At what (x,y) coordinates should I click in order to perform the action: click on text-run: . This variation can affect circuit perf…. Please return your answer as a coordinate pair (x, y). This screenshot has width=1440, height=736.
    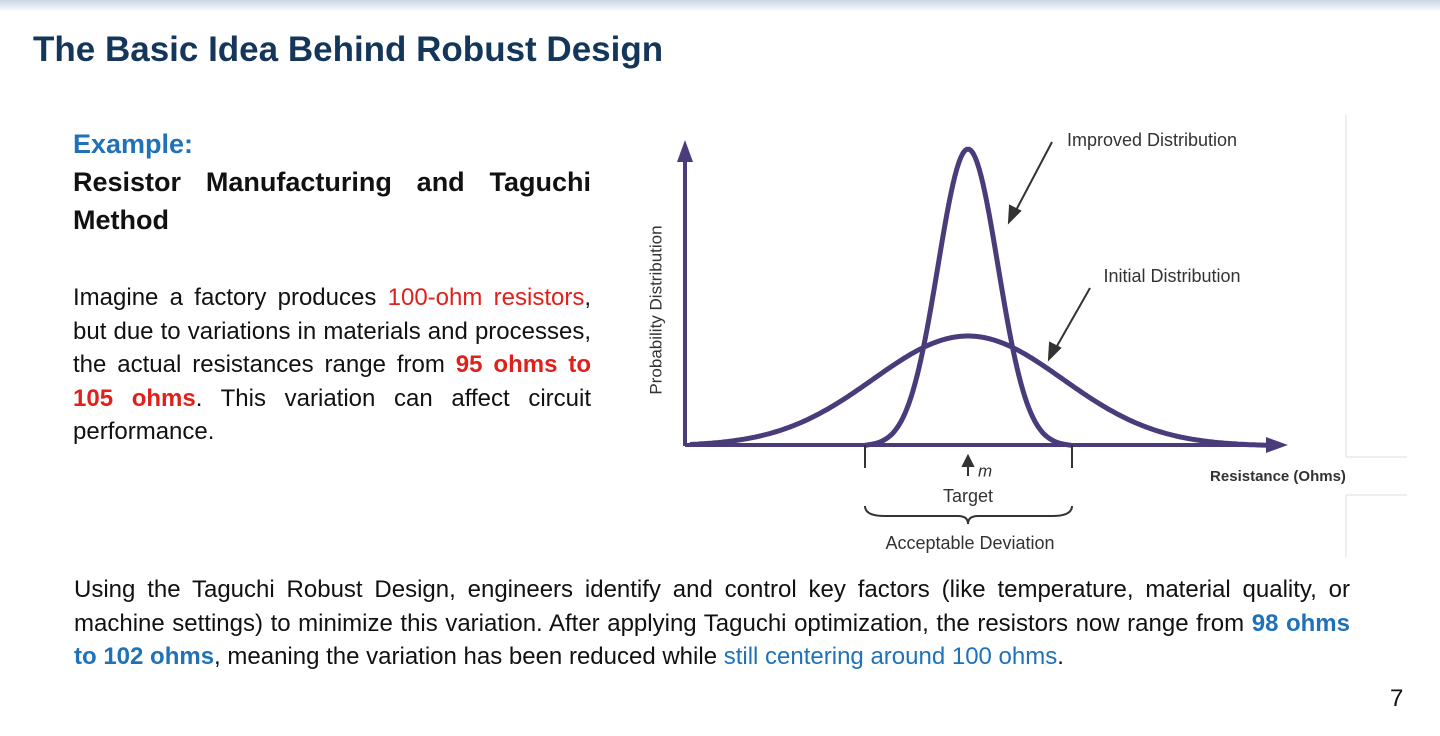
    Looking at the image, I should click on (332, 415).